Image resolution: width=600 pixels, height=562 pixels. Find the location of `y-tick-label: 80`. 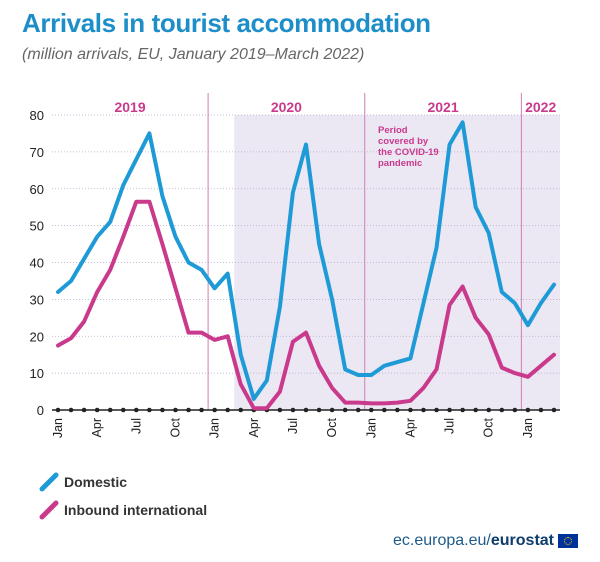

y-tick-label: 80 is located at coordinates (37, 115).